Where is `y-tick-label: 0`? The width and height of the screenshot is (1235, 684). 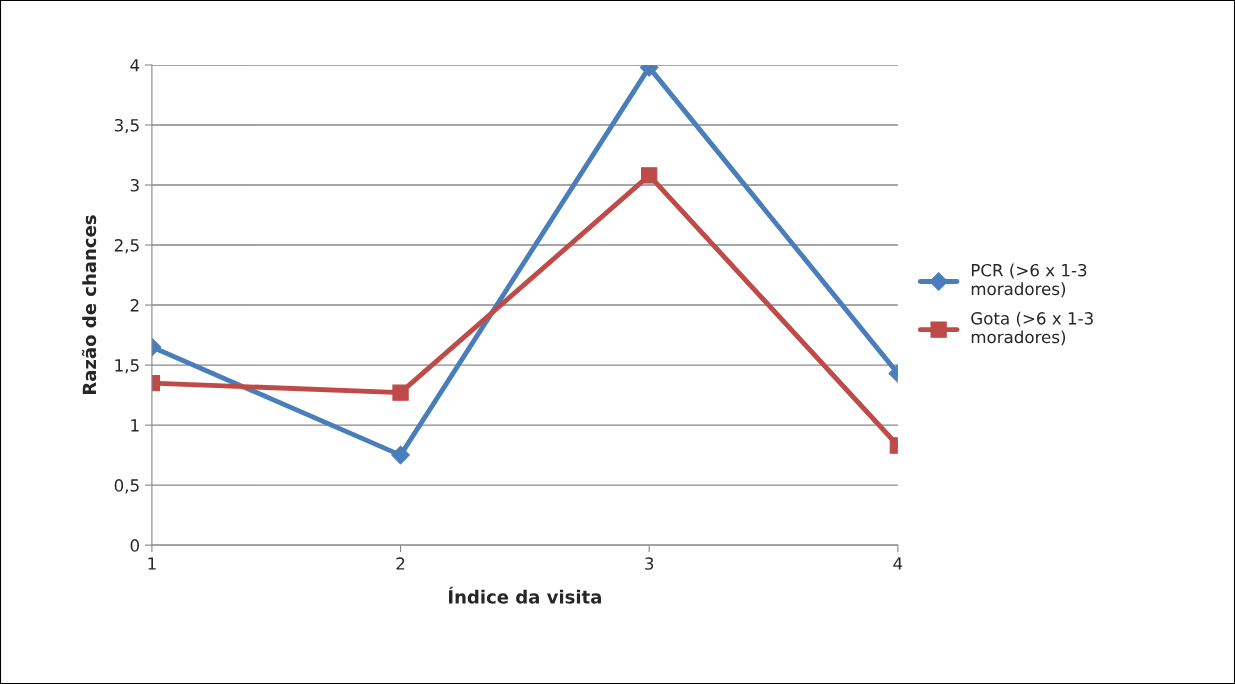
y-tick-label: 0 is located at coordinates (134, 545).